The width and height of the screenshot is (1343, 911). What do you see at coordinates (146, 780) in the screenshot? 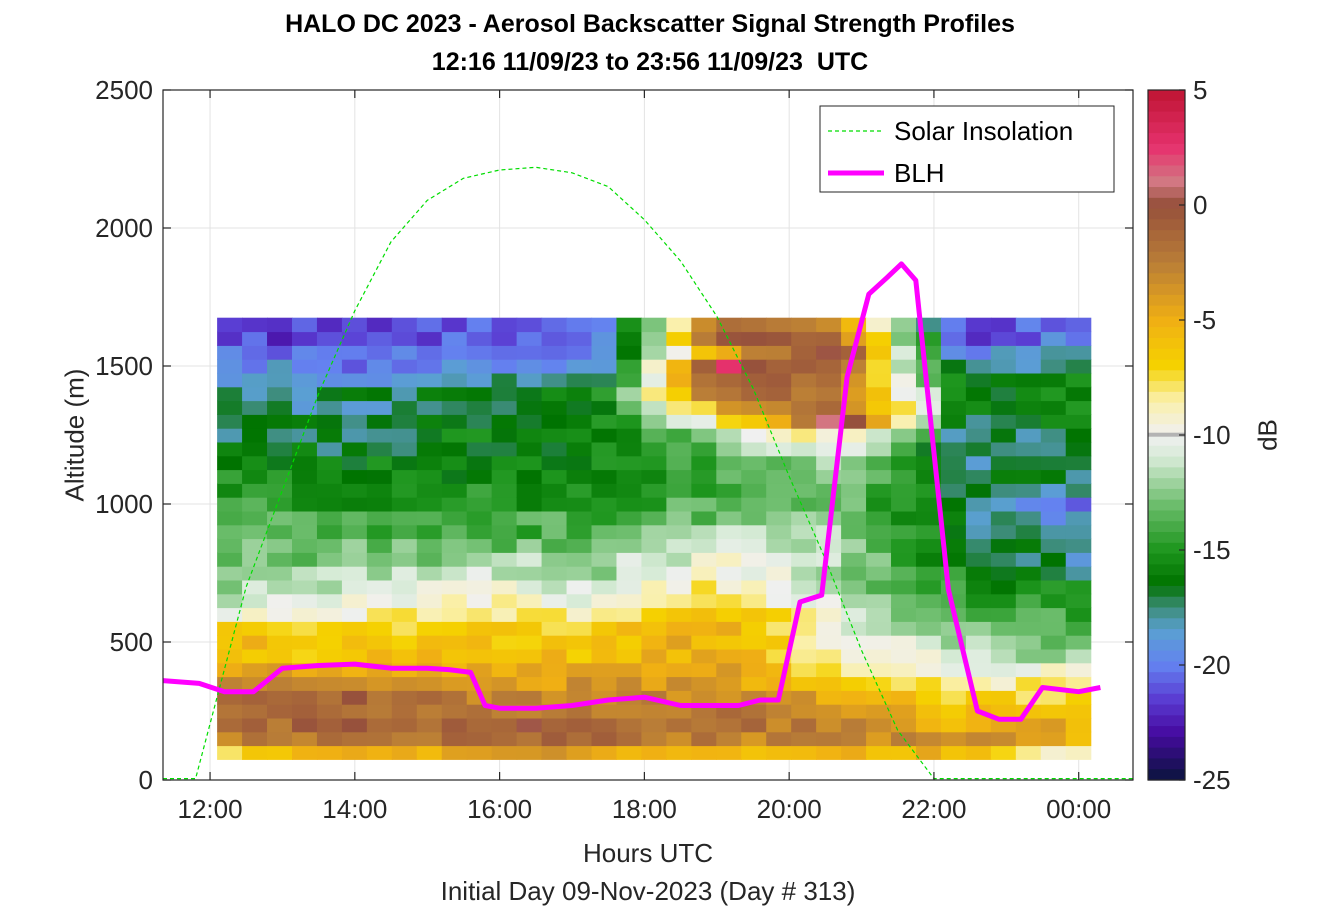
I see `y-tick-label: 0` at bounding box center [146, 780].